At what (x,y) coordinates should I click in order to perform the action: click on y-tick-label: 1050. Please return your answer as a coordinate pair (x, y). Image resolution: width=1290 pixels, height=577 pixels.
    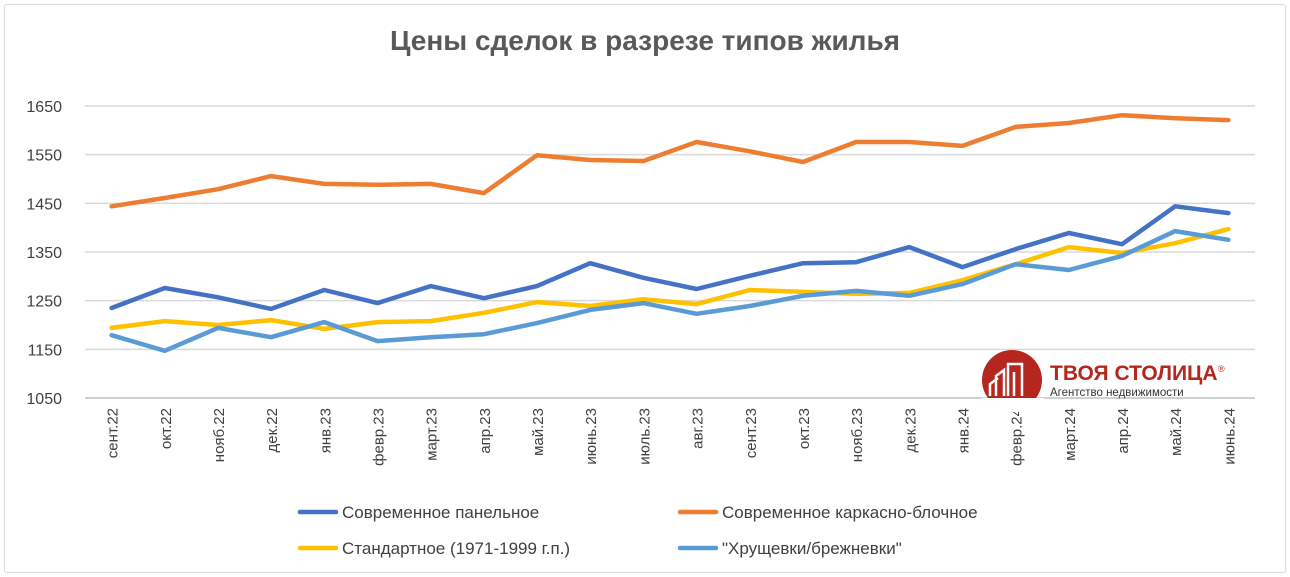
    Looking at the image, I should click on (44, 399).